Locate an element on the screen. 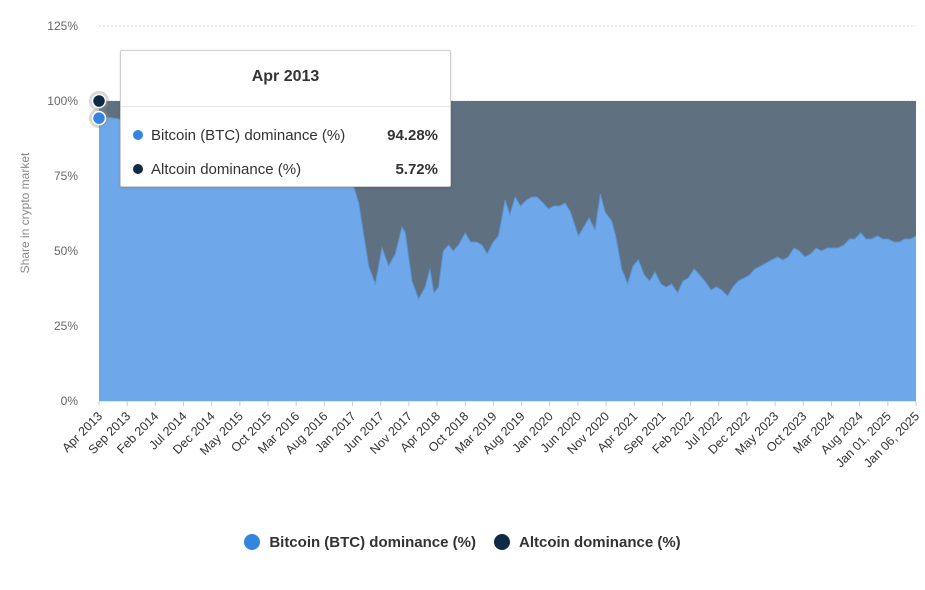 This screenshot has width=925, height=590. legend-item-altcoin: Altcoin dominance (%) is located at coordinates (587, 542).